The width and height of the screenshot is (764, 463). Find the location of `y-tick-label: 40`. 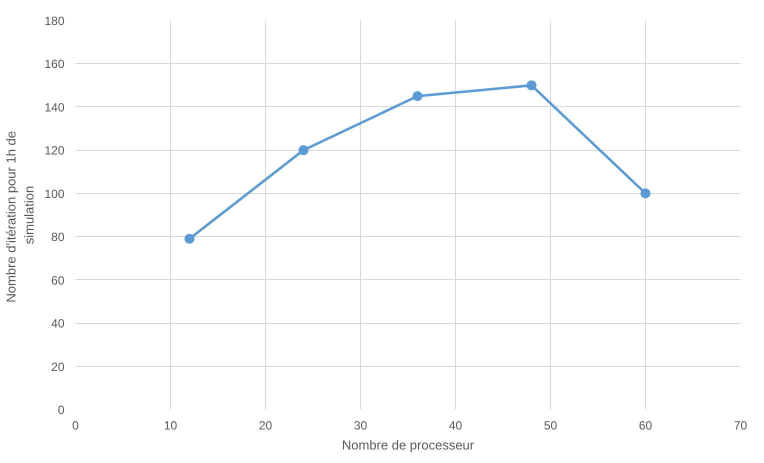

y-tick-label: 40 is located at coordinates (58, 323).